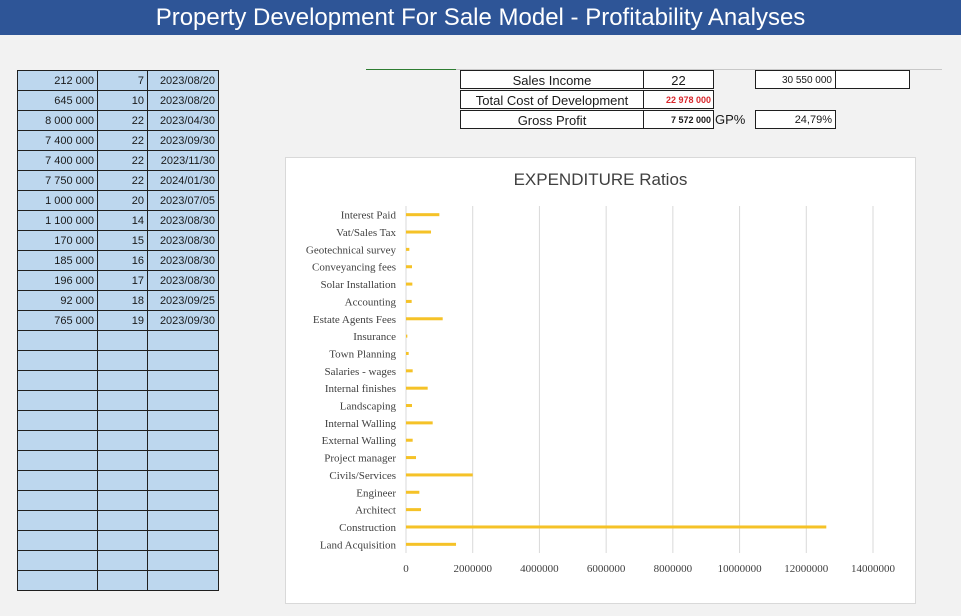 The image size is (961, 616). What do you see at coordinates (57, 280) in the screenshot?
I see `cell-amount: 196 000` at bounding box center [57, 280].